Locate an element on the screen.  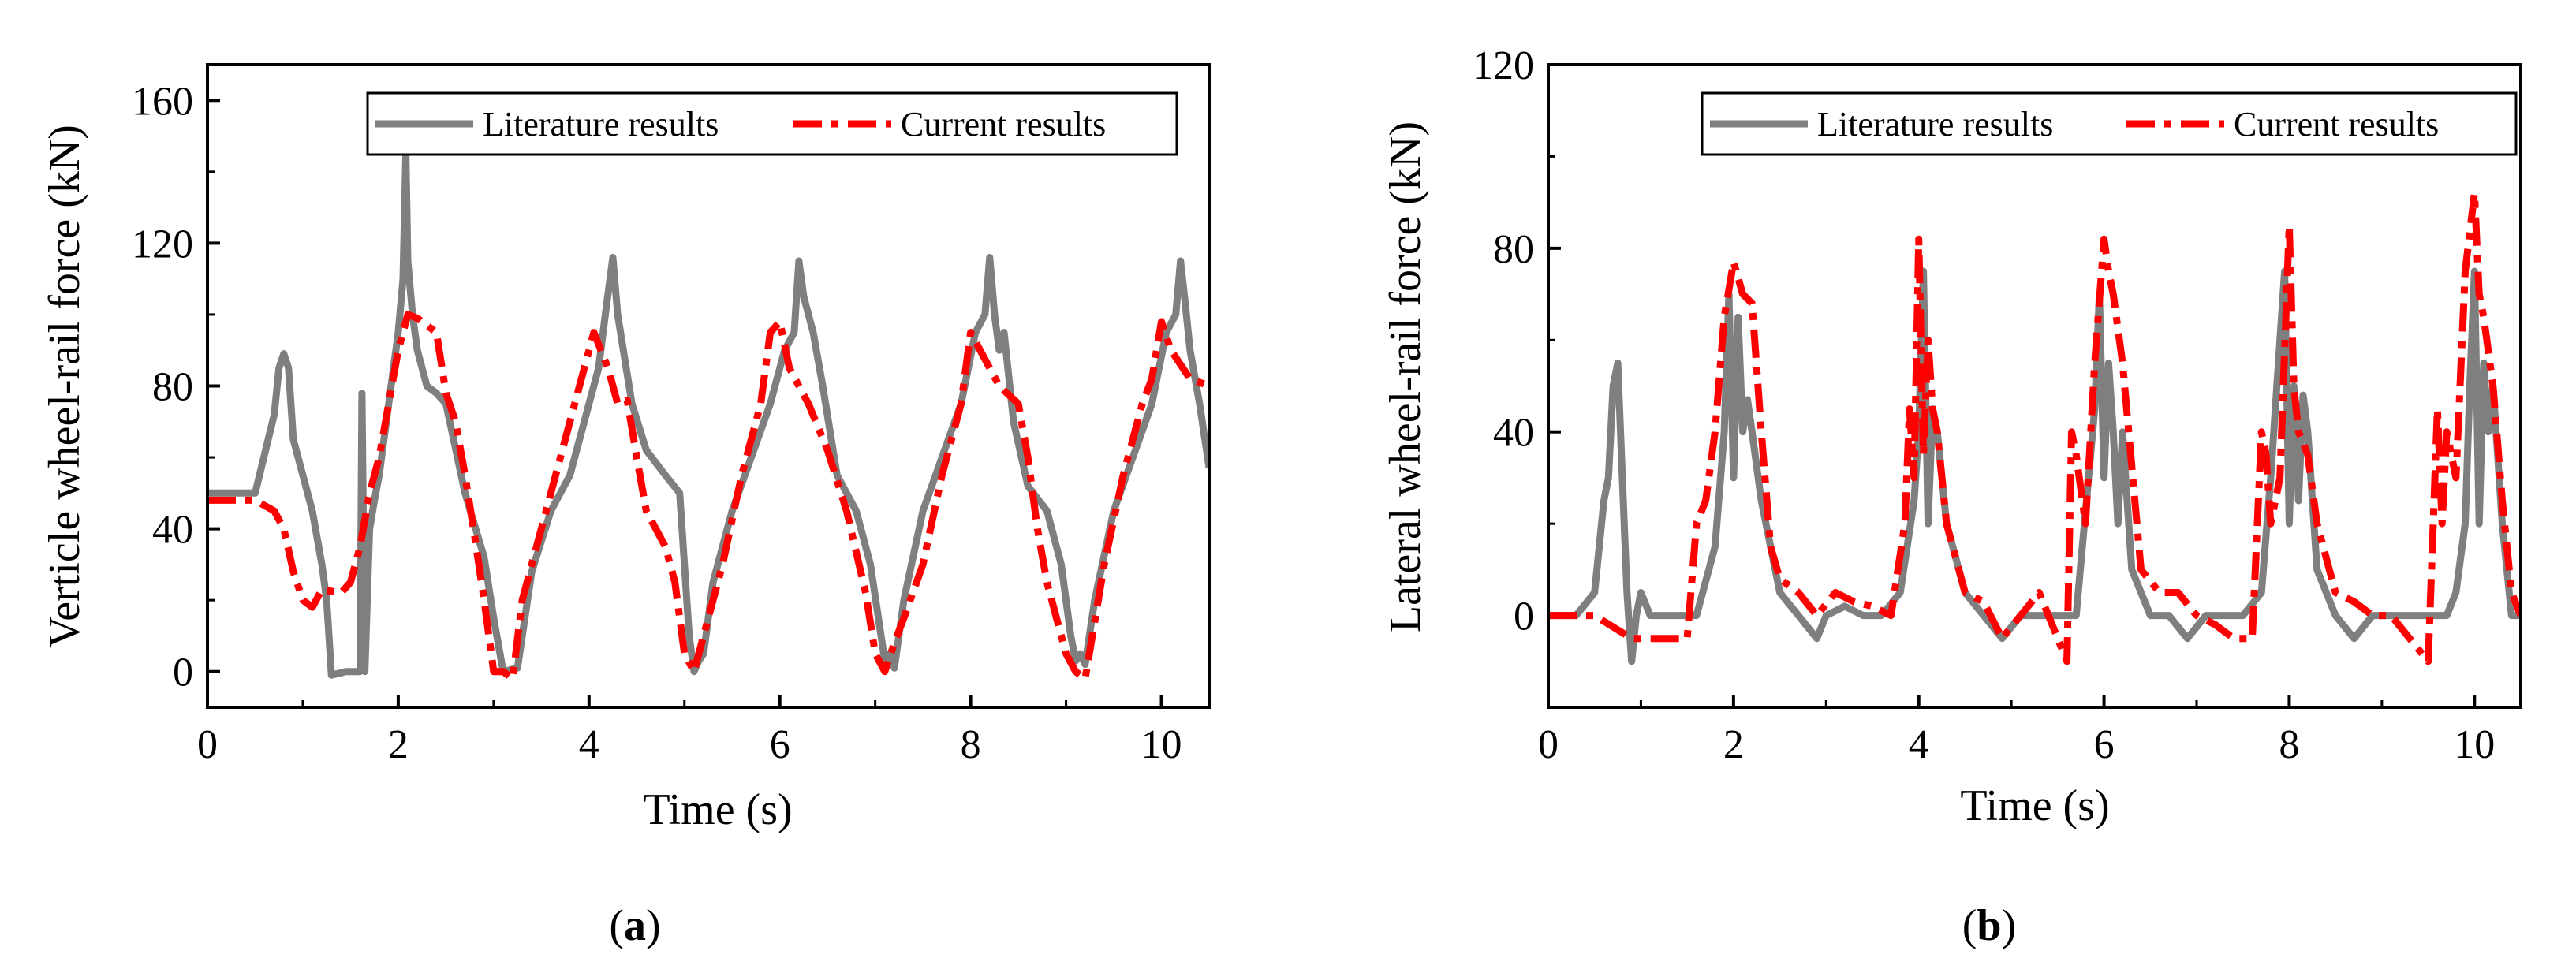
panel-label-b: (b) is located at coordinates (1989, 926).